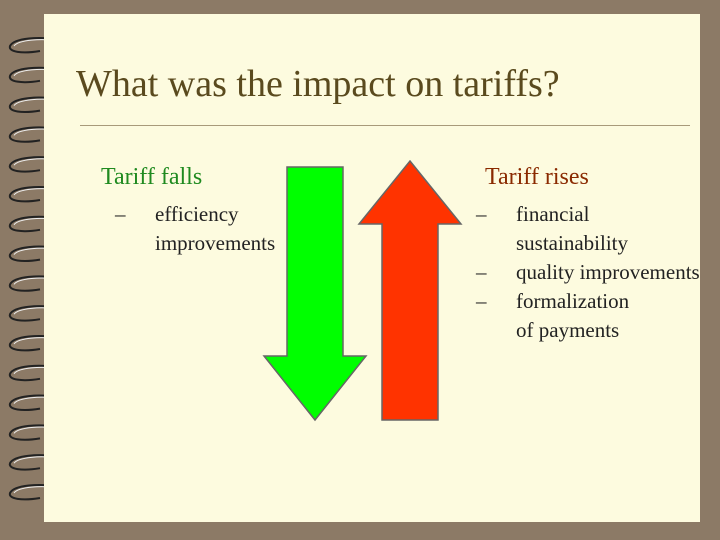 Image resolution: width=720 pixels, height=540 pixels. What do you see at coordinates (537, 177) in the screenshot?
I see `tariff-rises-heading: Tariff rises` at bounding box center [537, 177].